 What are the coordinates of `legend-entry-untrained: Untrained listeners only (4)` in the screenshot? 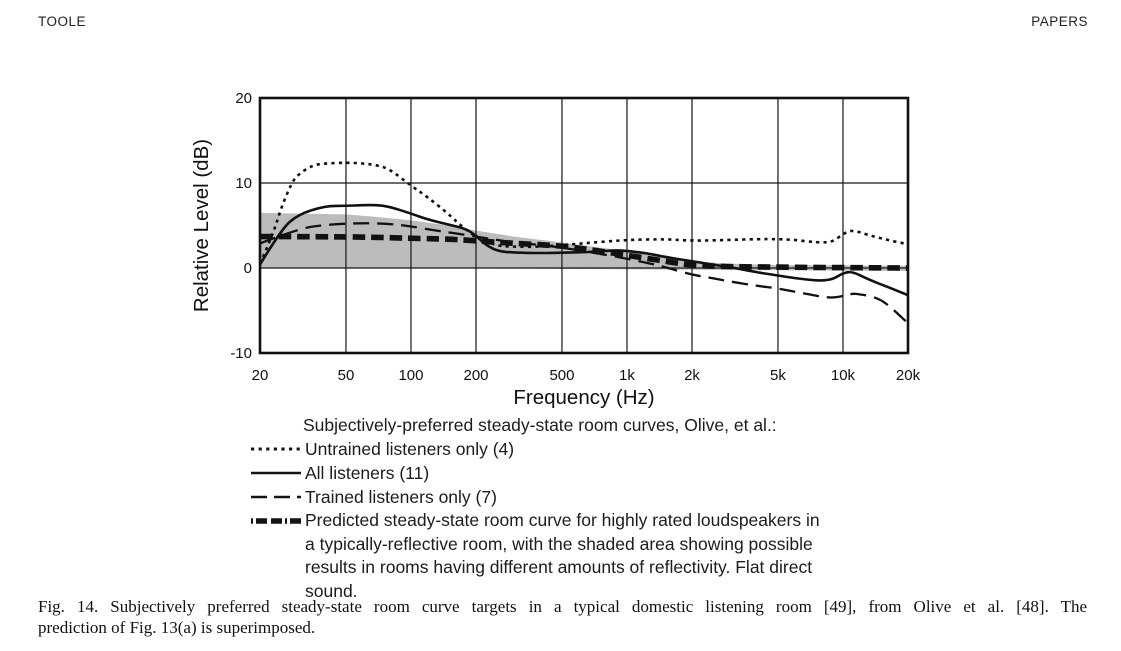 It's located at (536, 449).